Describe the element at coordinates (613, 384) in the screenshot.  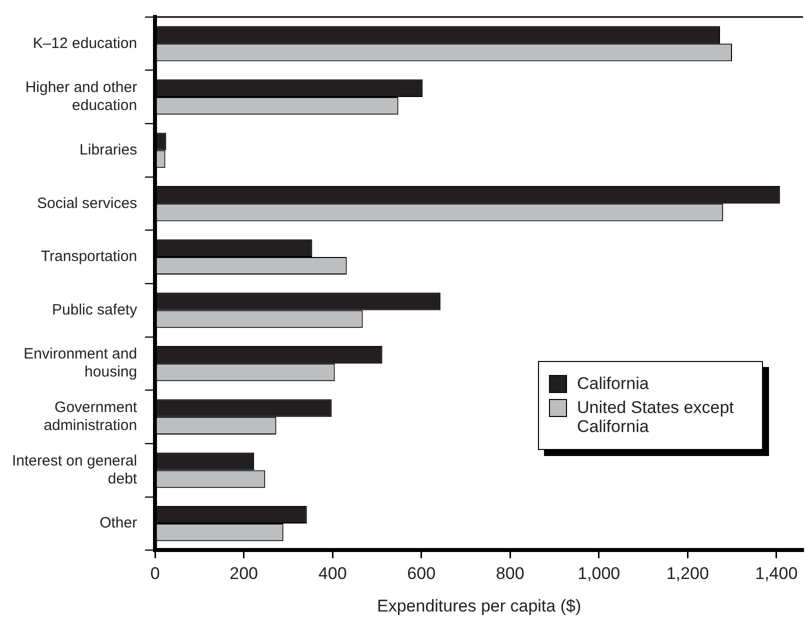
I see `legend-label: California` at that location.